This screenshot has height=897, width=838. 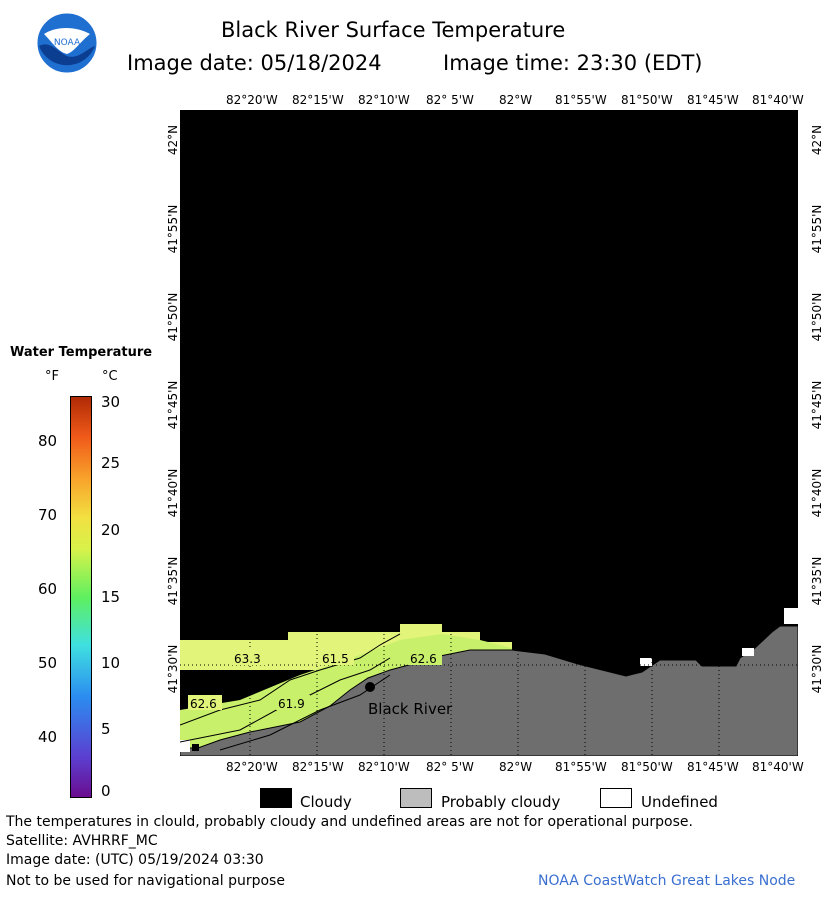 I want to click on legend-cloudy-label: Cloudy, so click(x=326, y=802).